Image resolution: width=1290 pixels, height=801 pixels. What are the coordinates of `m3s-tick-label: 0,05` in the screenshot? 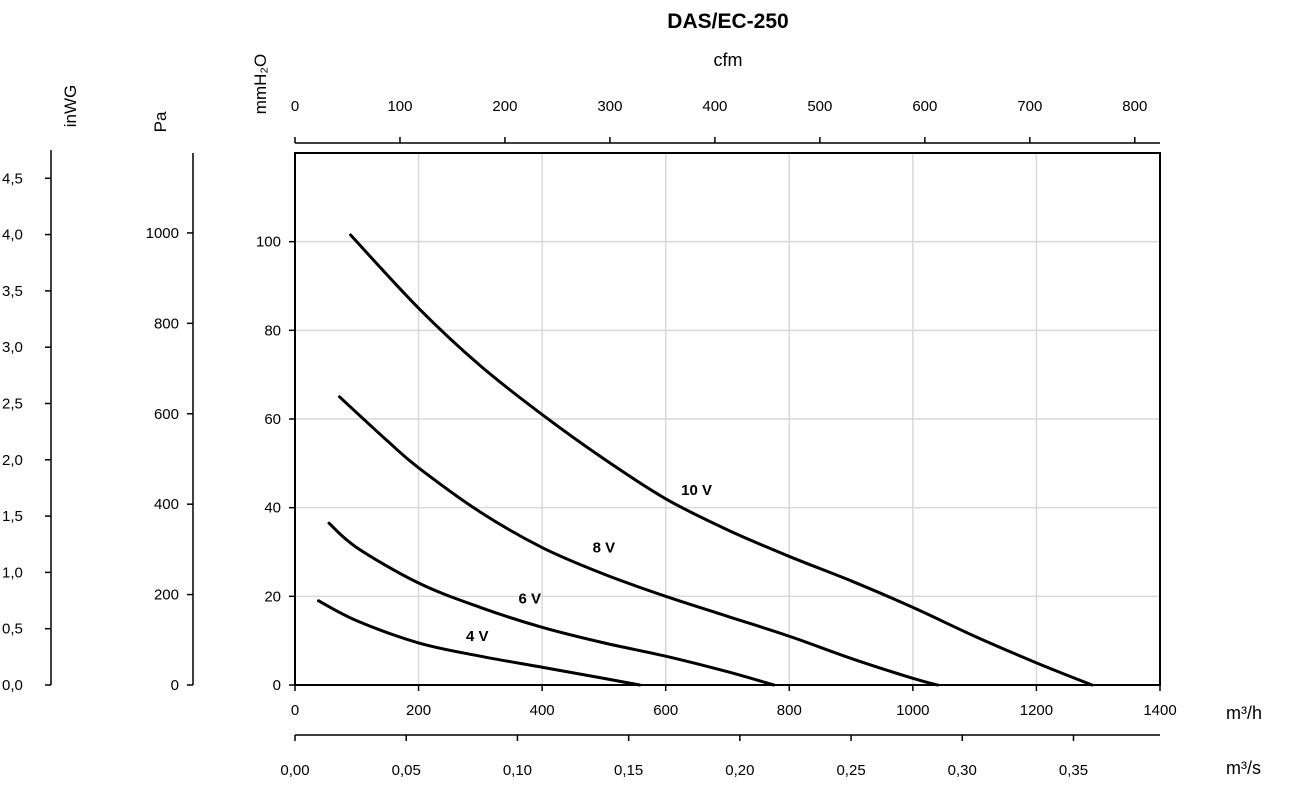 It's located at (406, 770).